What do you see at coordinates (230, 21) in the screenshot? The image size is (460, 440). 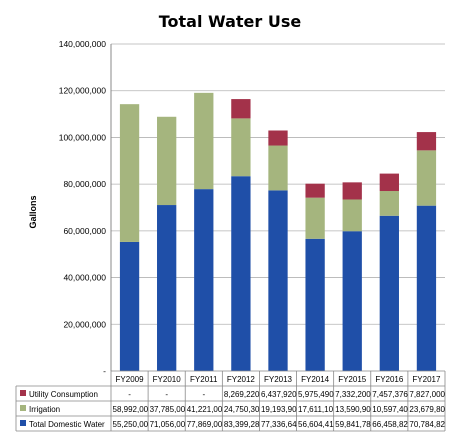 I see `chart-title: Total Water Use` at bounding box center [230, 21].